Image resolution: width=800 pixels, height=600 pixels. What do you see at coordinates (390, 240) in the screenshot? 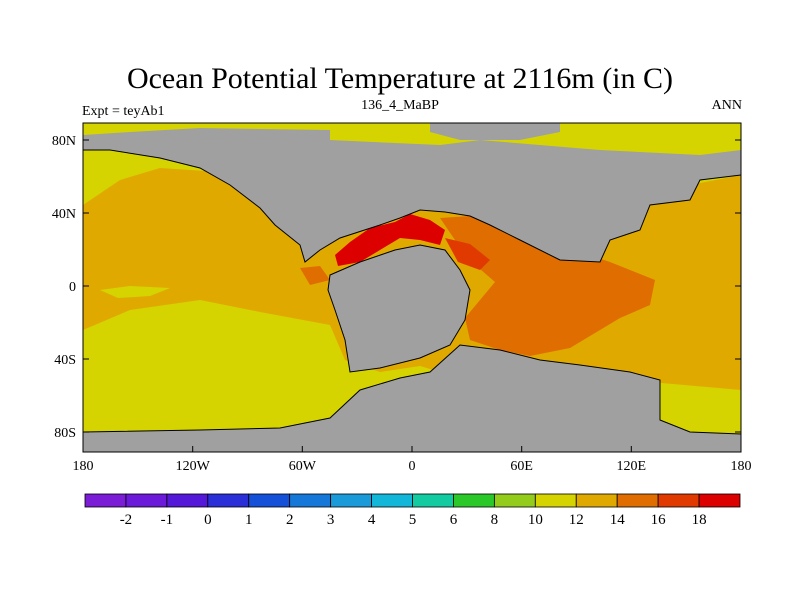
I see `ocean-band-18-plus` at bounding box center [390, 240].